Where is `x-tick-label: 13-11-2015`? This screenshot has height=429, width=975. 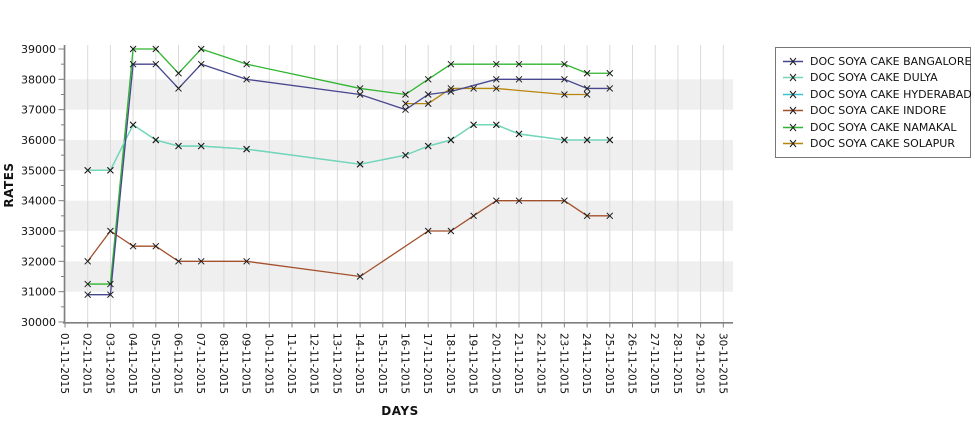
x-tick-label: 13-11-2015 is located at coordinates (336, 363).